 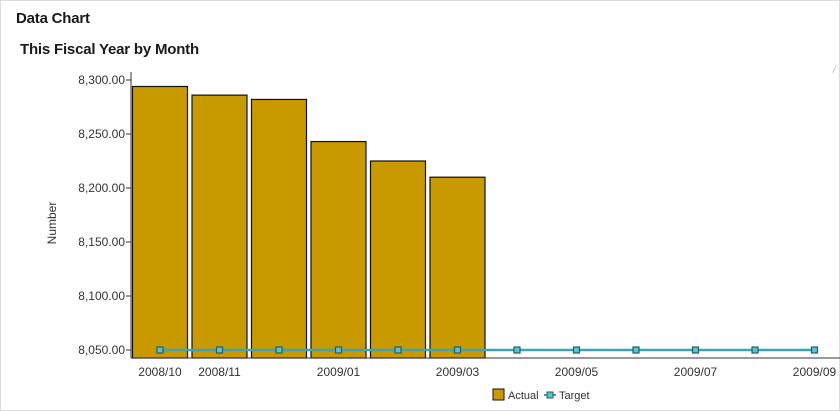 I want to click on bar-2008/10, so click(x=160, y=222).